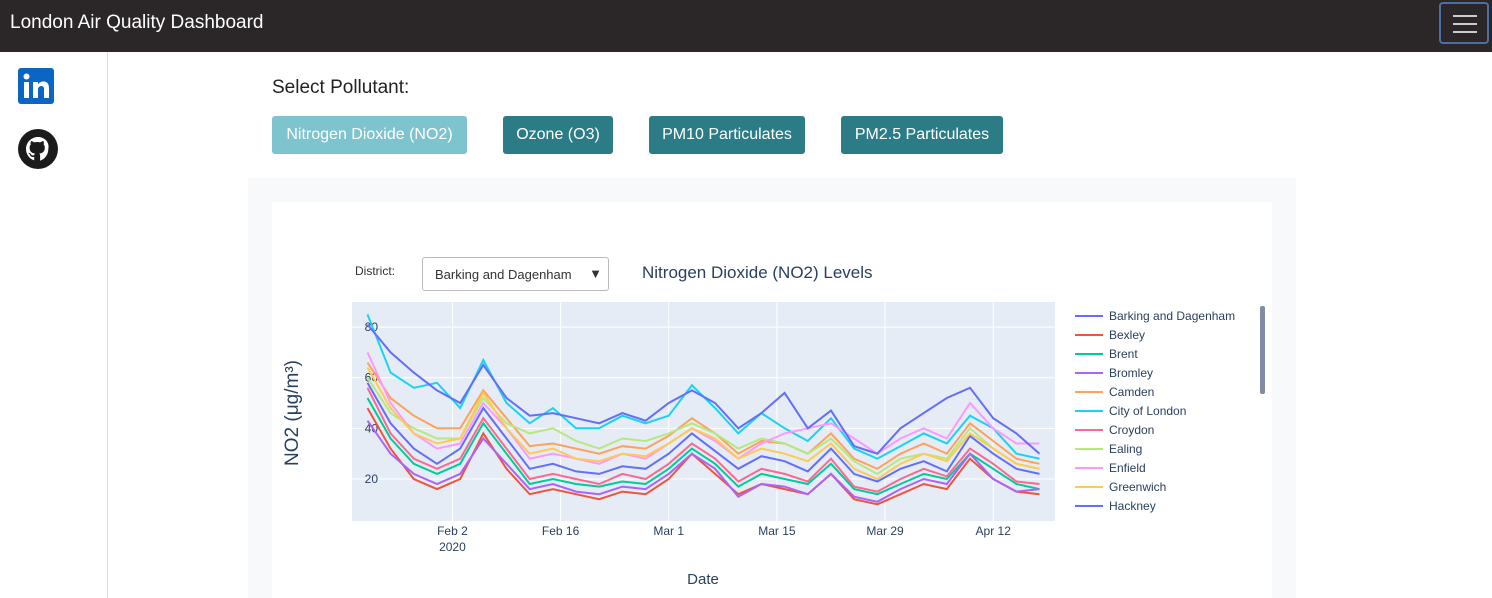  What do you see at coordinates (703, 579) in the screenshot?
I see `x-axis-title: Date` at bounding box center [703, 579].